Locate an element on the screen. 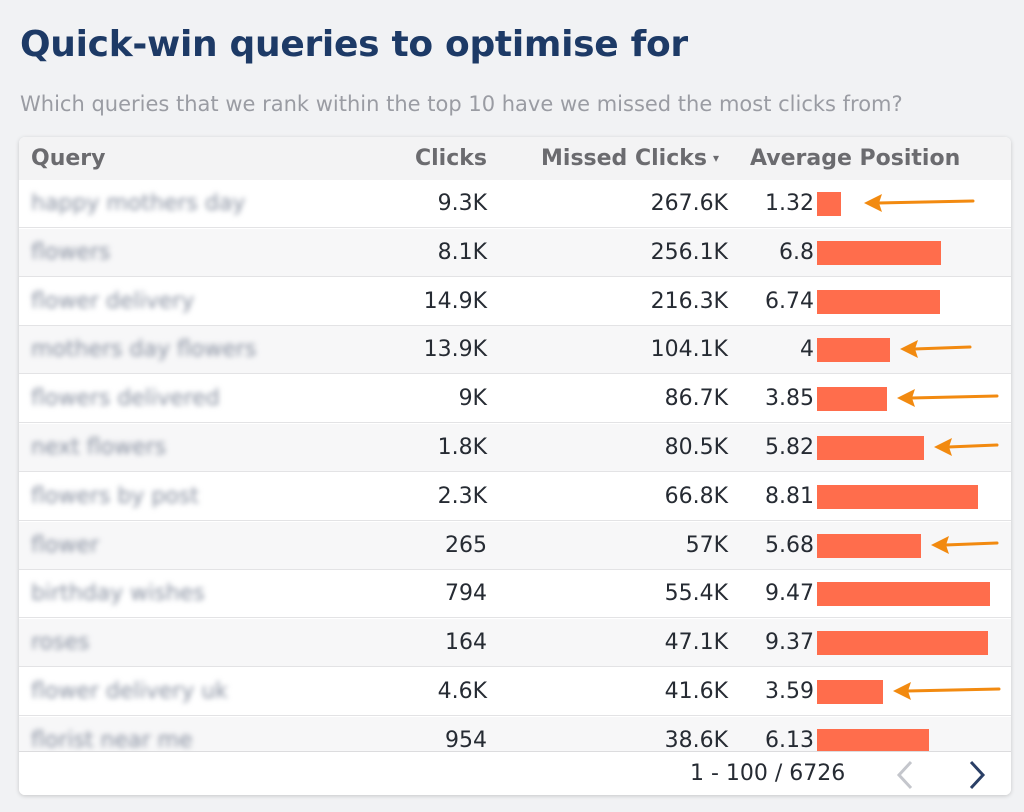 The width and height of the screenshot is (1024, 812). average-position-cell: 3.85 is located at coordinates (789, 399).